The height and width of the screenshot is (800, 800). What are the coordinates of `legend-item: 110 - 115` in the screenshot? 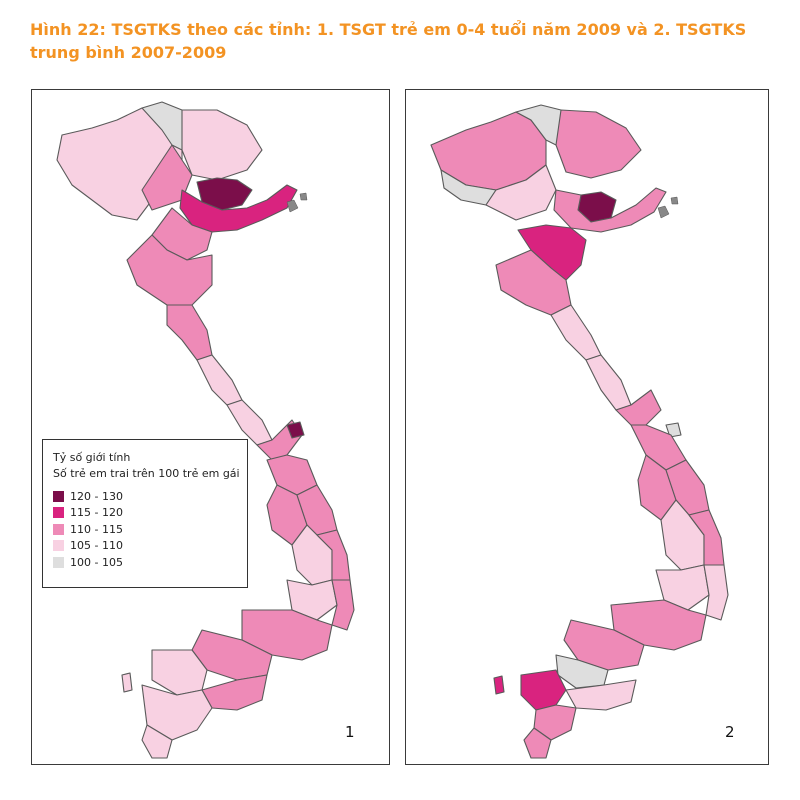 It's located at (150, 529).